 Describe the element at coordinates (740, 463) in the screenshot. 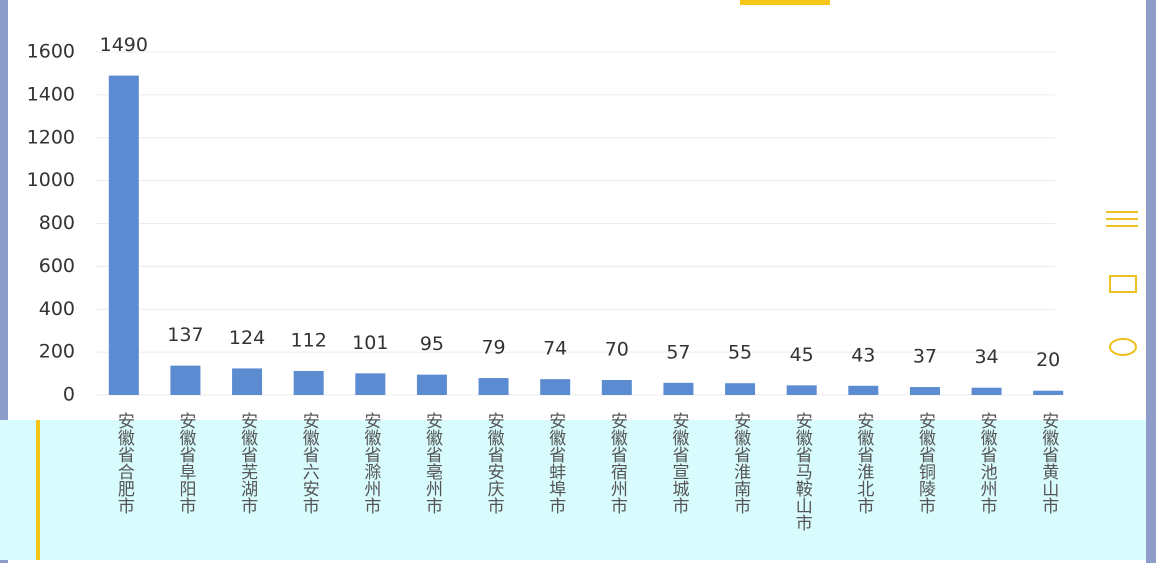

I see `x-tick-label: 安徽省淮南市` at that location.